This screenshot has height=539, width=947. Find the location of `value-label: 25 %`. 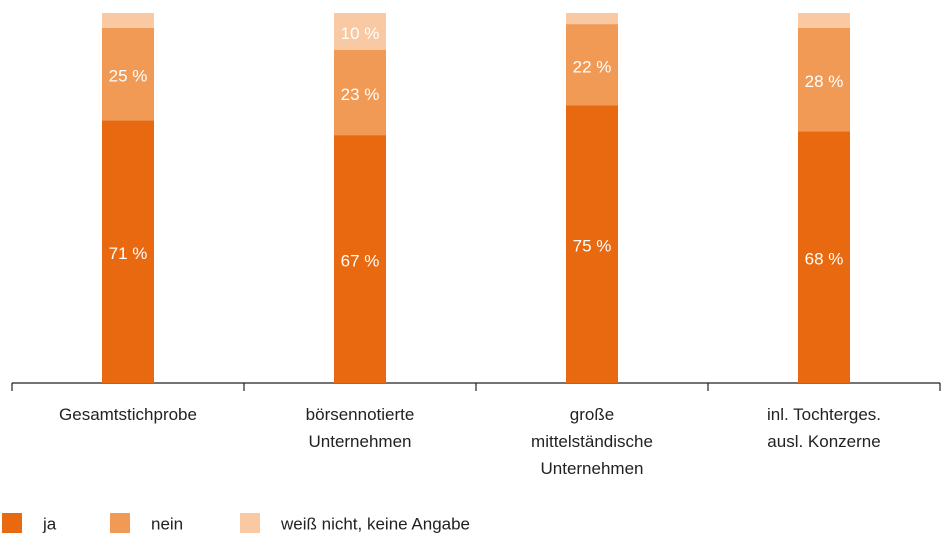

value-label: 25 % is located at coordinates (128, 76).